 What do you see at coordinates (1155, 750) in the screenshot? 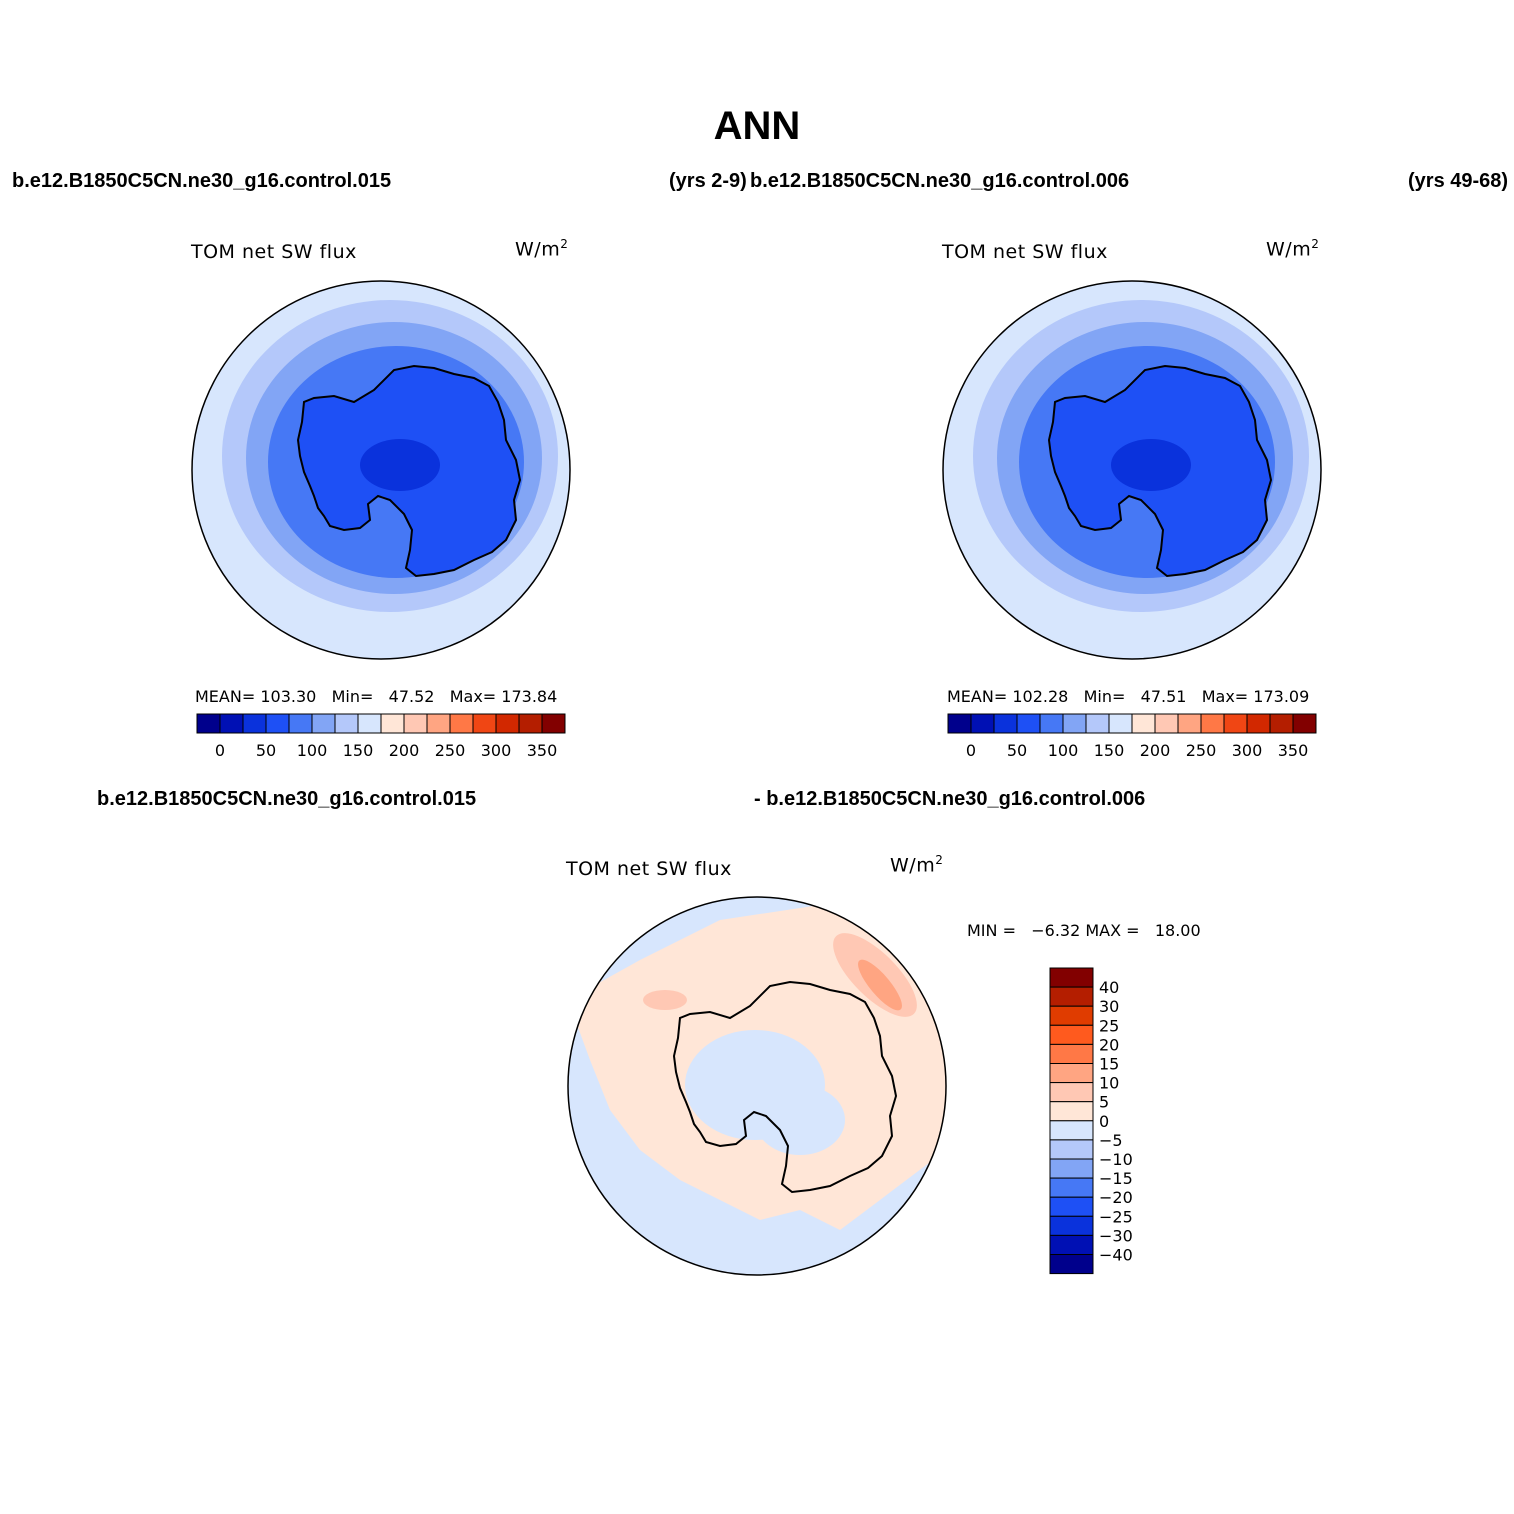
I see `cb2-tick-4: 200` at bounding box center [1155, 750].